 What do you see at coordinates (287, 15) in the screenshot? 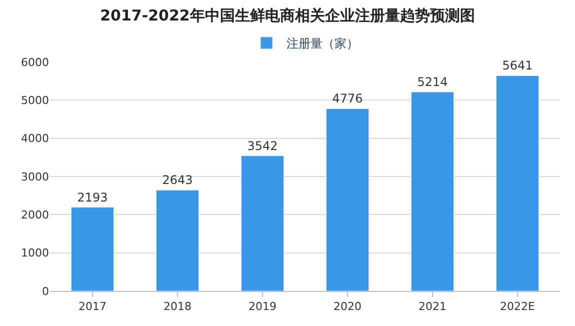
I see `chart-title: 2017-2022年中国生鲜电商相关企业注册量趋势预测图` at bounding box center [287, 15].